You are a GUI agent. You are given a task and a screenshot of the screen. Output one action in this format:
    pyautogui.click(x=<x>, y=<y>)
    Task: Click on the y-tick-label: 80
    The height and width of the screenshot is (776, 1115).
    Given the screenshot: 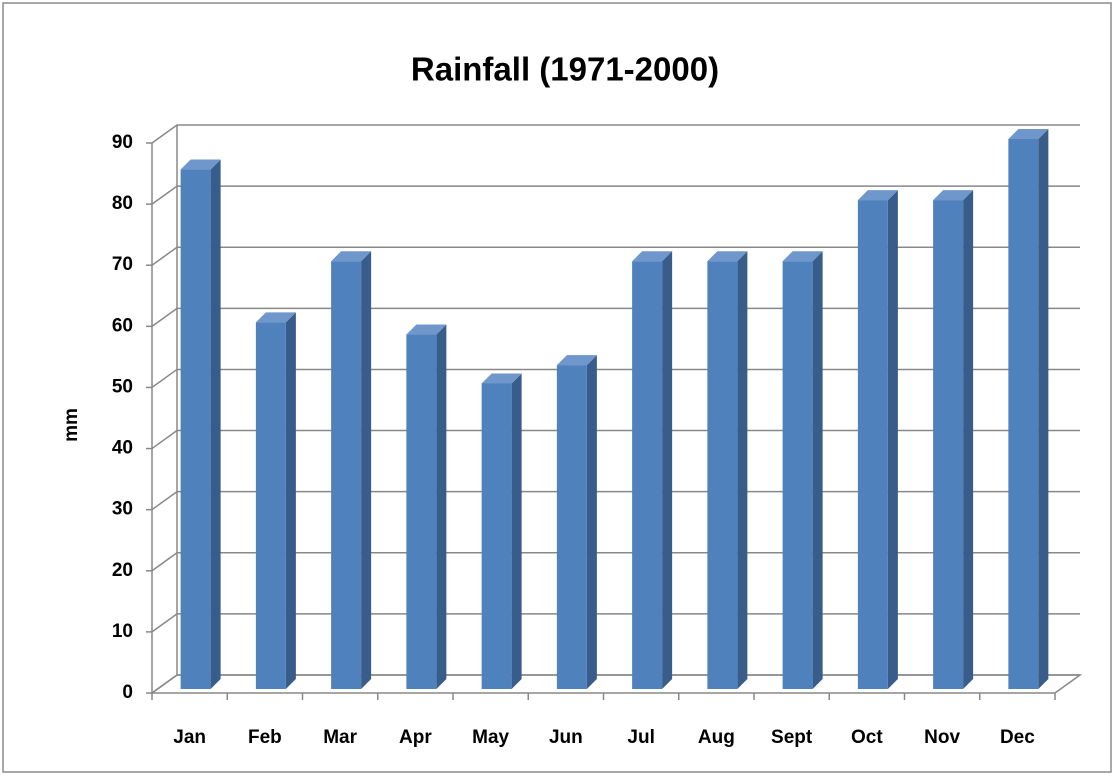 What is the action you would take?
    pyautogui.click(x=122, y=203)
    